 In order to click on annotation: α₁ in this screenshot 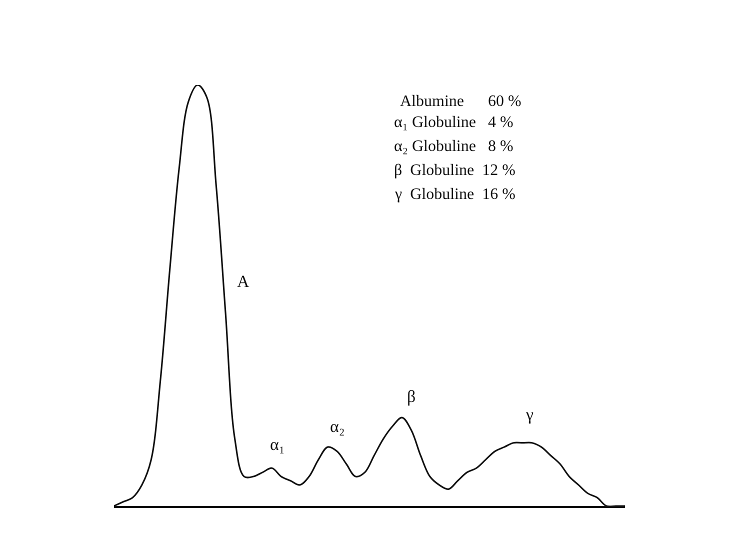, I will do `click(277, 444)`.